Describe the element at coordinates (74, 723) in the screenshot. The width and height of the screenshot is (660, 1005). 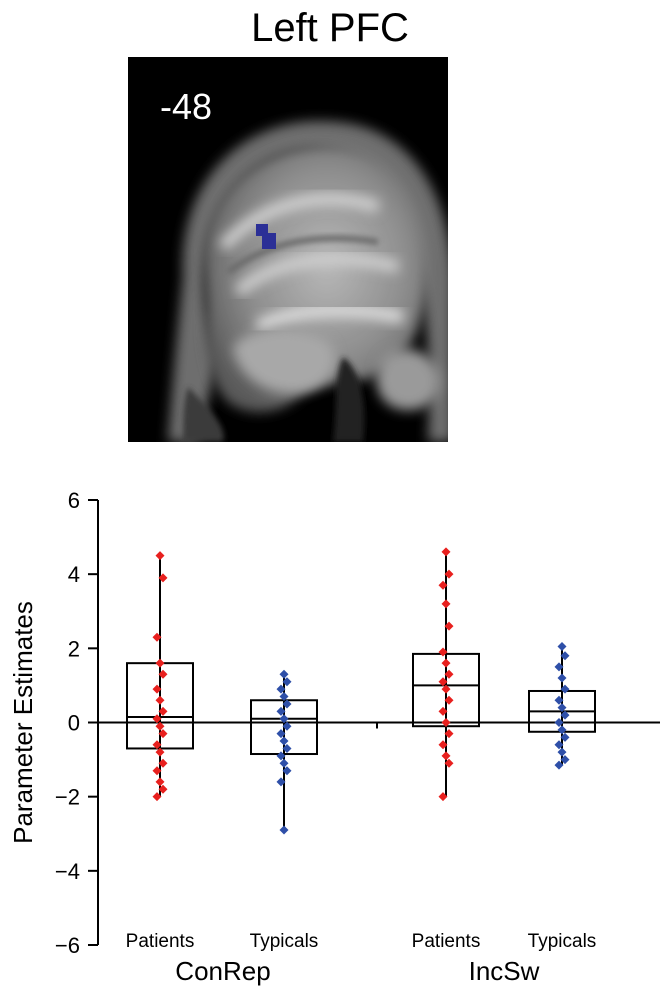
I see `y-tick-label: 0` at that location.